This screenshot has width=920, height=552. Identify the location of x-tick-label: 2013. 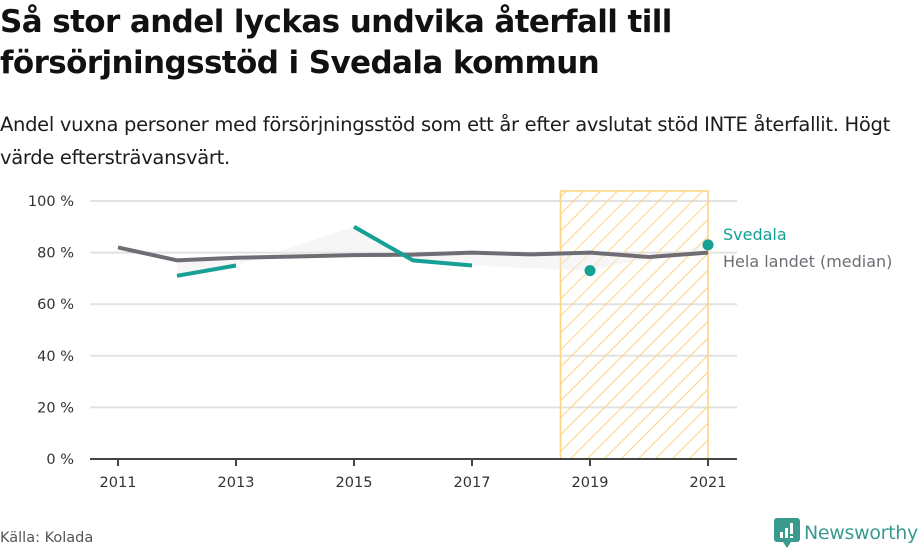
(236, 483).